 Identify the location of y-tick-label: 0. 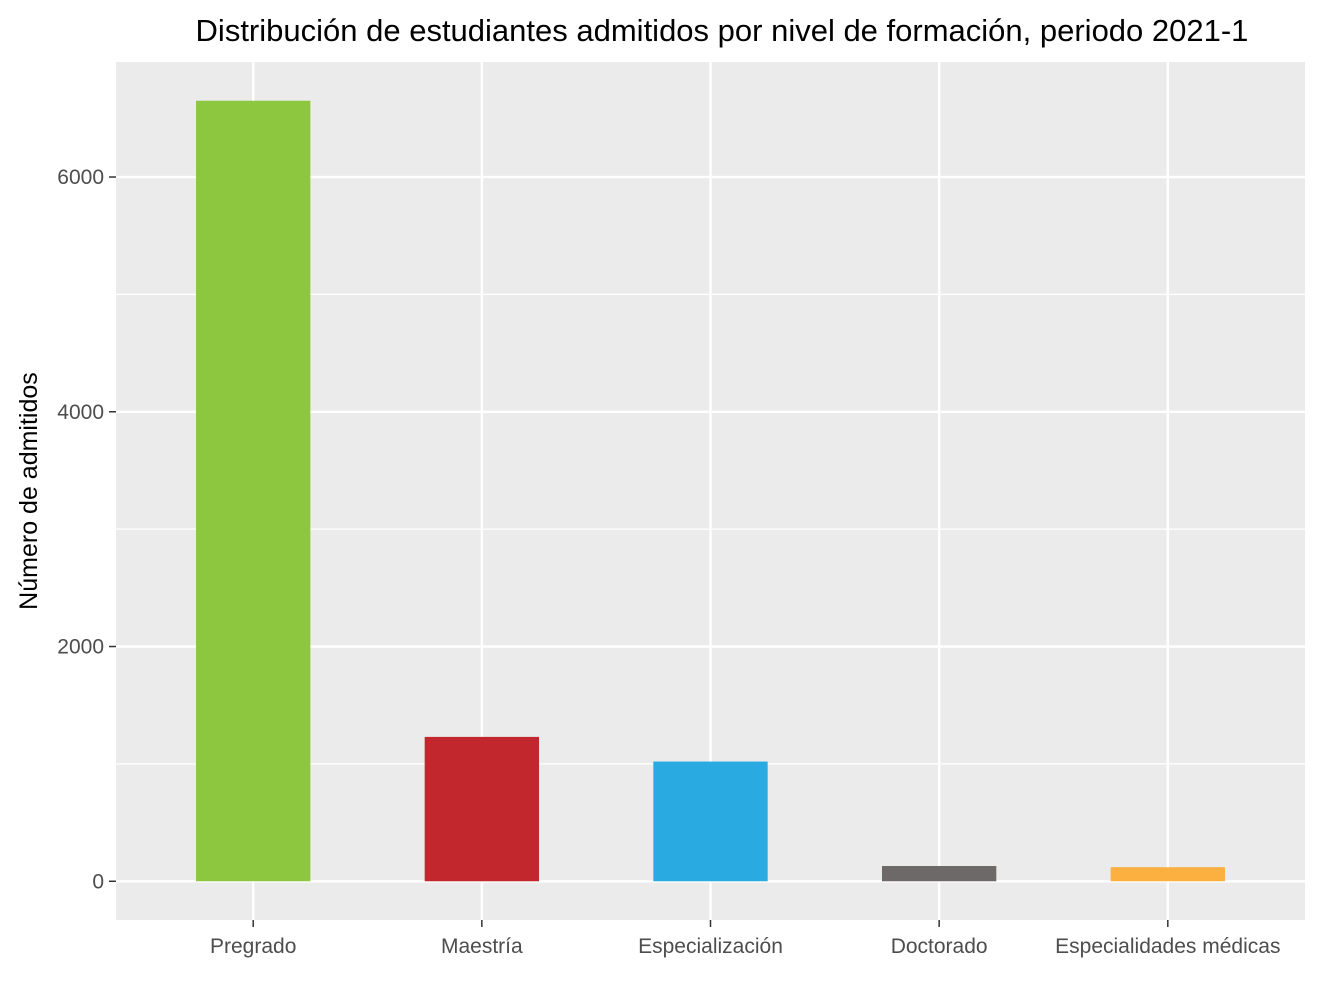
(98, 881).